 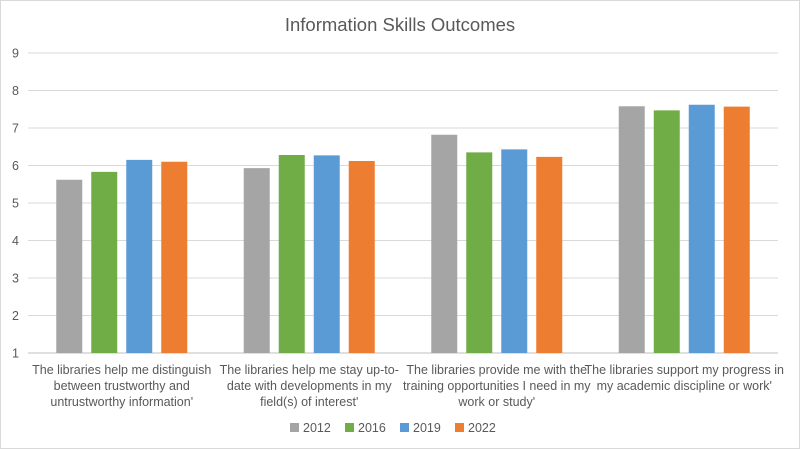 I want to click on x-category-label: The libraries provide me with the, so click(x=496, y=370).